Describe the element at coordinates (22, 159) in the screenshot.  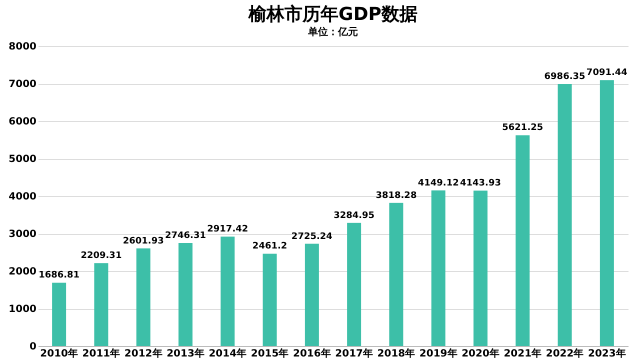
I see `y-tick-label: 5000` at that location.